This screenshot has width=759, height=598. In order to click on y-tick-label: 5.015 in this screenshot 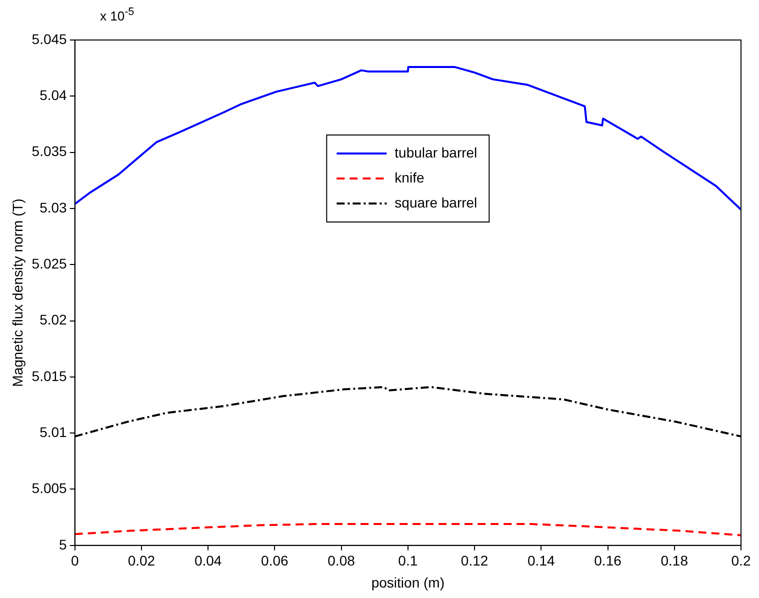, I will do `click(50, 376)`.